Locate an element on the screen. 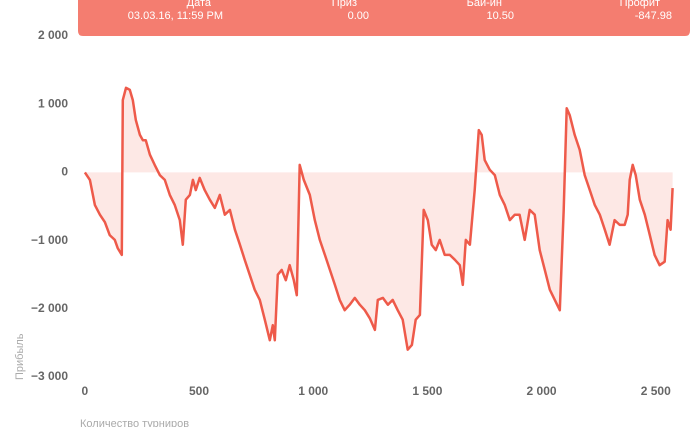  x-axis-label: Количество турниров is located at coordinates (134, 422).